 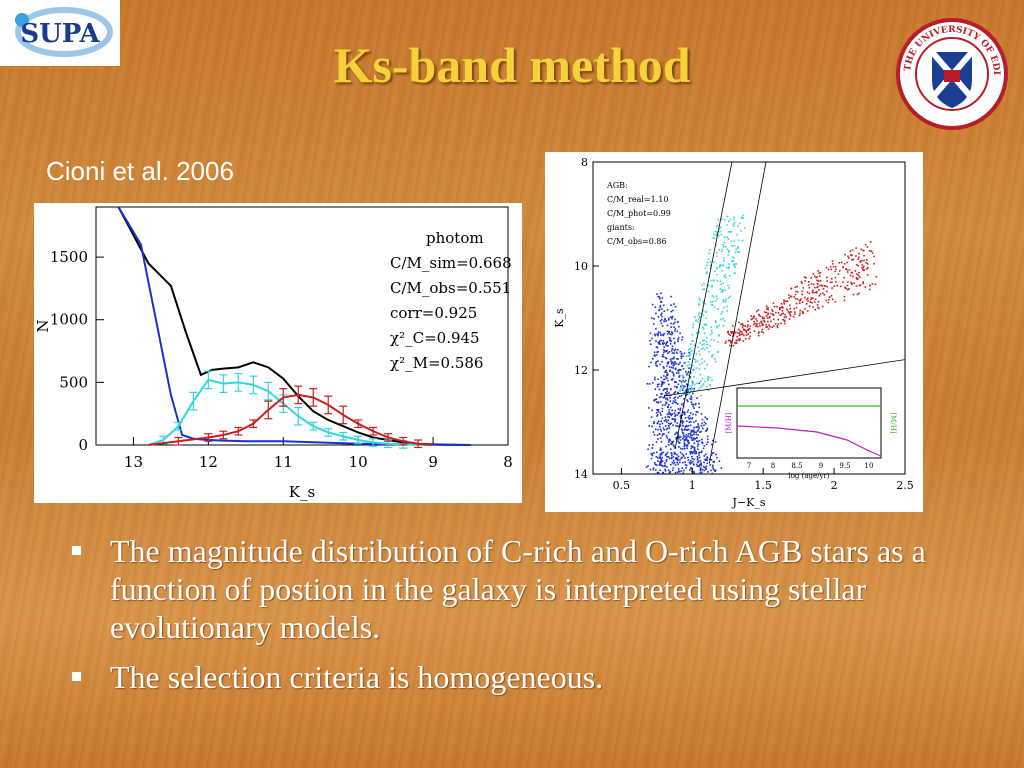 What do you see at coordinates (60, 34) in the screenshot?
I see `supa-logo-text: SUPA` at bounding box center [60, 34].